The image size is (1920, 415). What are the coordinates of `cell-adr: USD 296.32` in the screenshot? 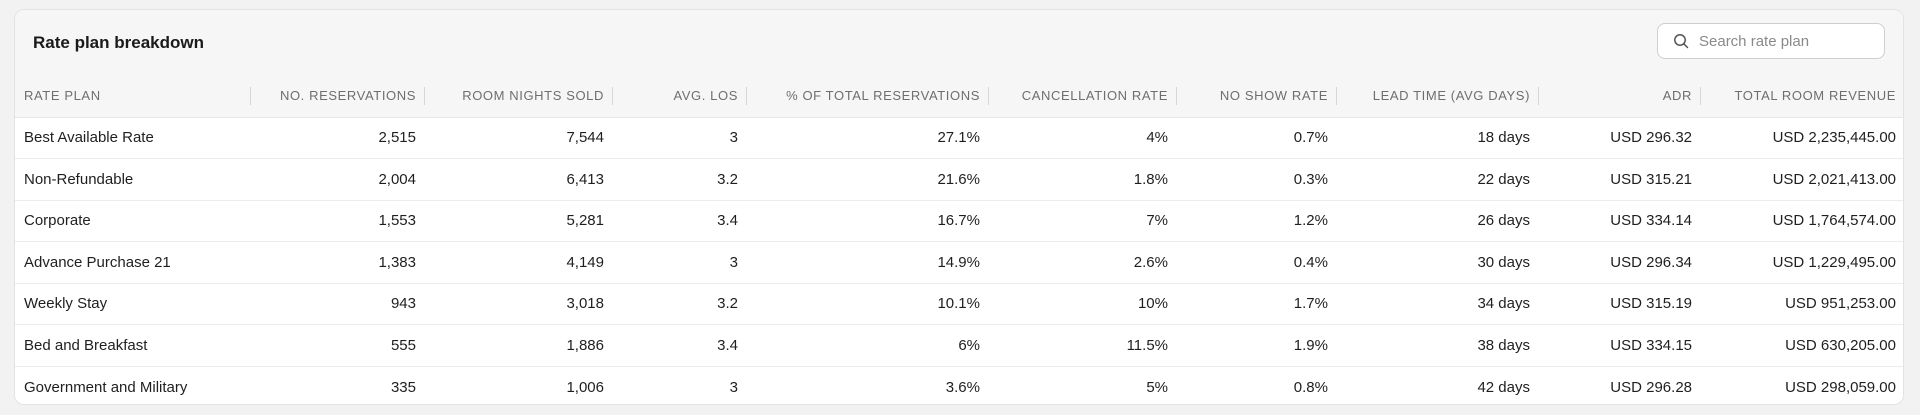 It's located at (1620, 138).